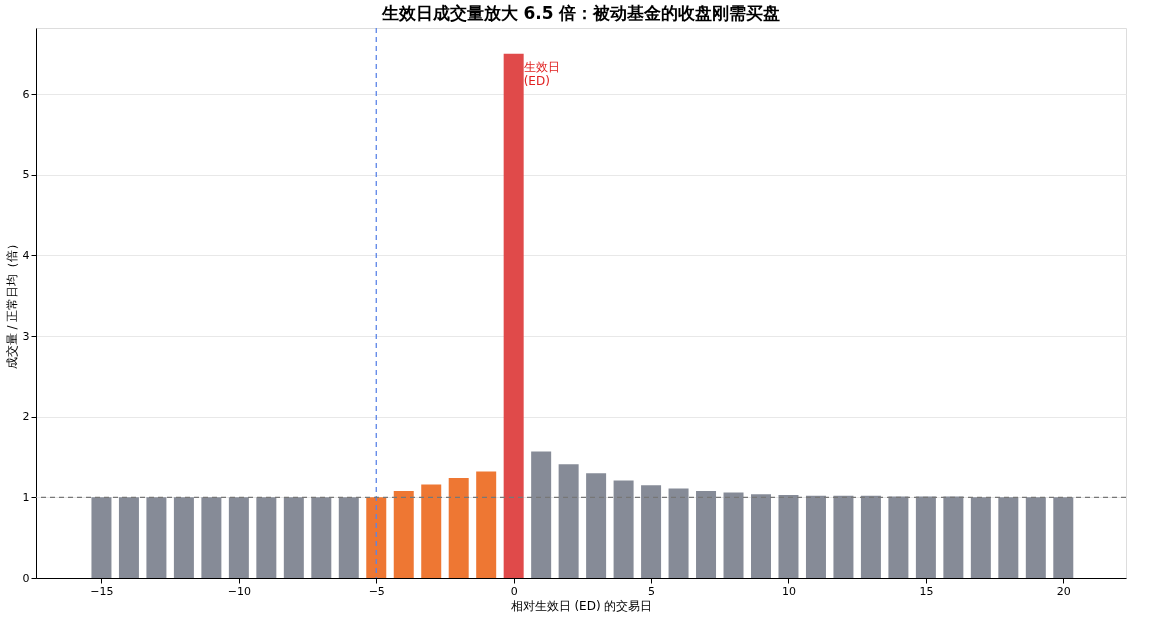 The image size is (1160, 640). What do you see at coordinates (26, 94) in the screenshot?
I see `y-tick-label: 6` at bounding box center [26, 94].